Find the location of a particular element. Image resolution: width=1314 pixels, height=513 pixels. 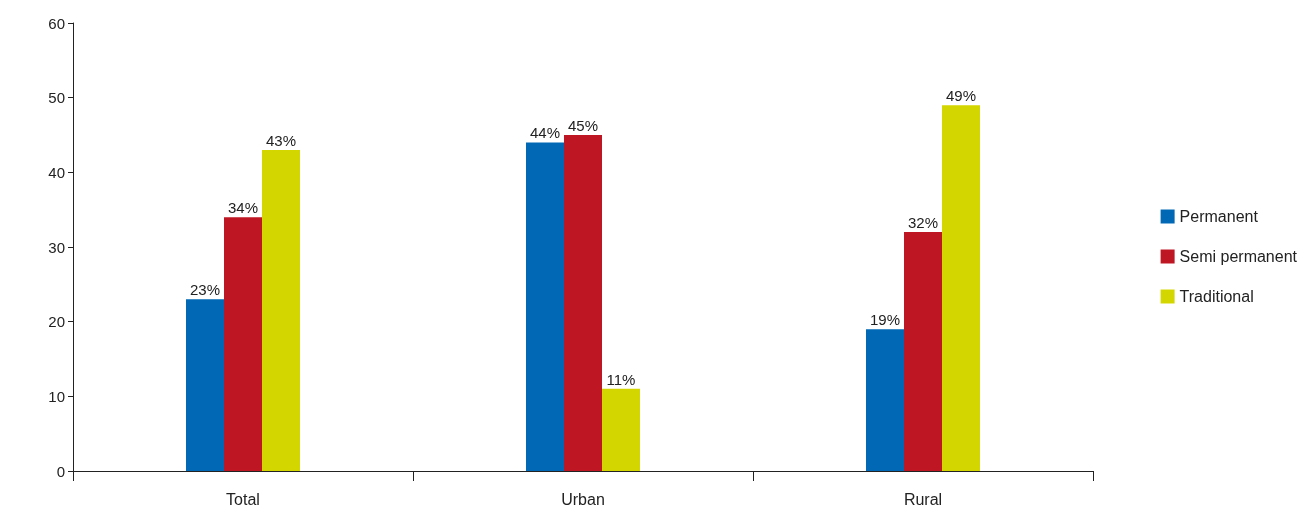

legend-label: Permanent is located at coordinates (1219, 216).